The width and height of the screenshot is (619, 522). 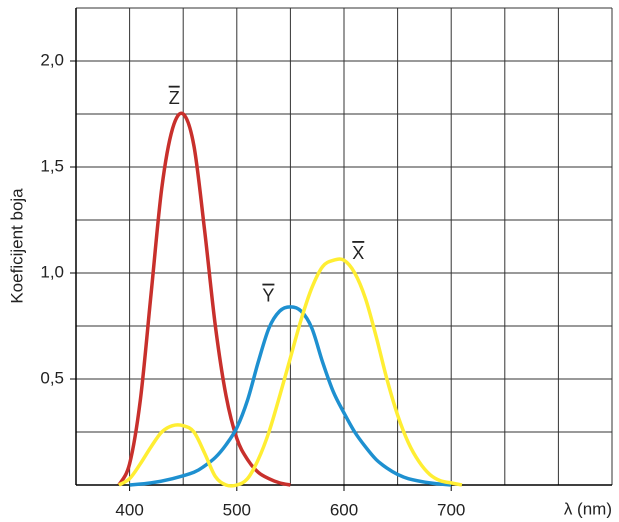 I want to click on y-tick-label: 1,5, so click(x=52, y=165).